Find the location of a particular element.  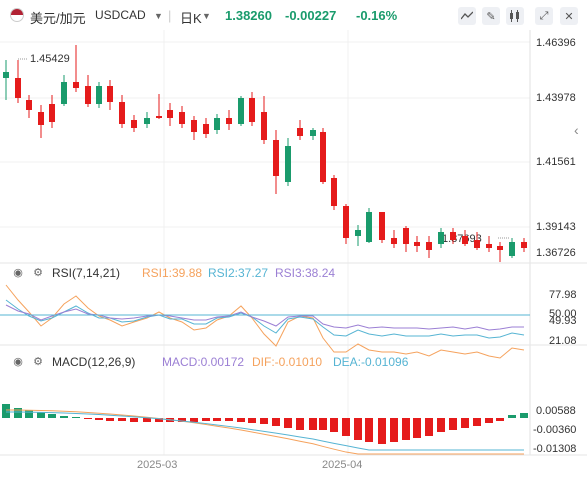

rsi-tick: 49.93 is located at coordinates (563, 321).